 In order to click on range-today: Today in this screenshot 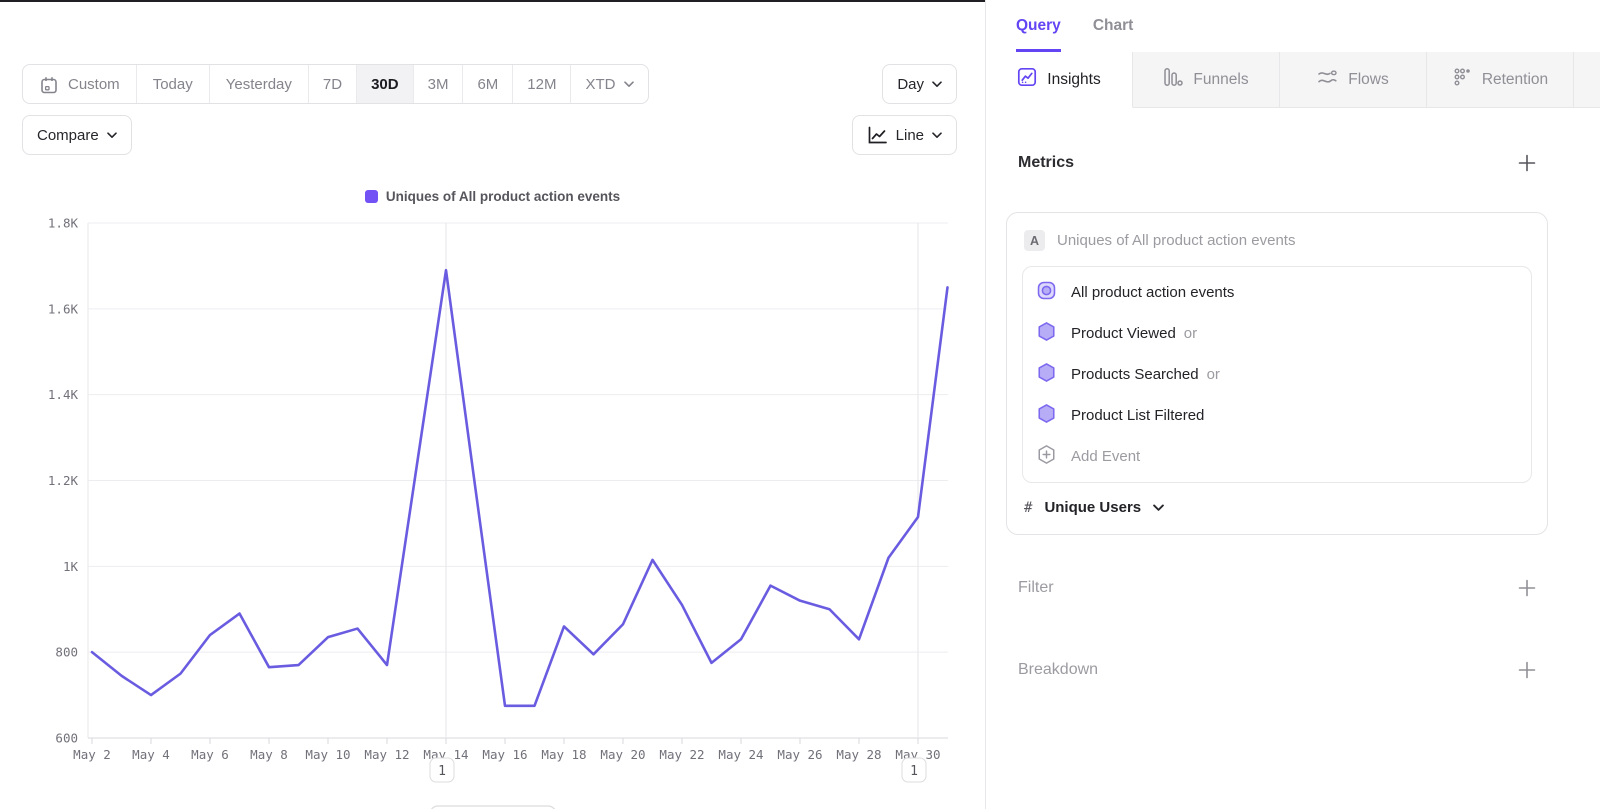, I will do `click(173, 84)`.